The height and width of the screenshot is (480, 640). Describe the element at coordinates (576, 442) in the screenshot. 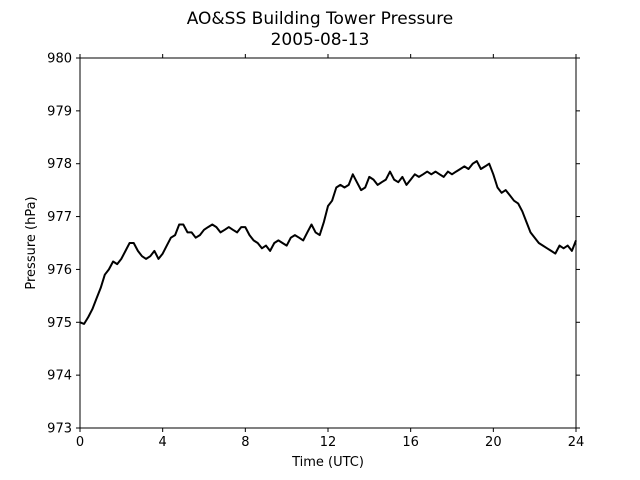

I see `x-tick-label: 24` at that location.